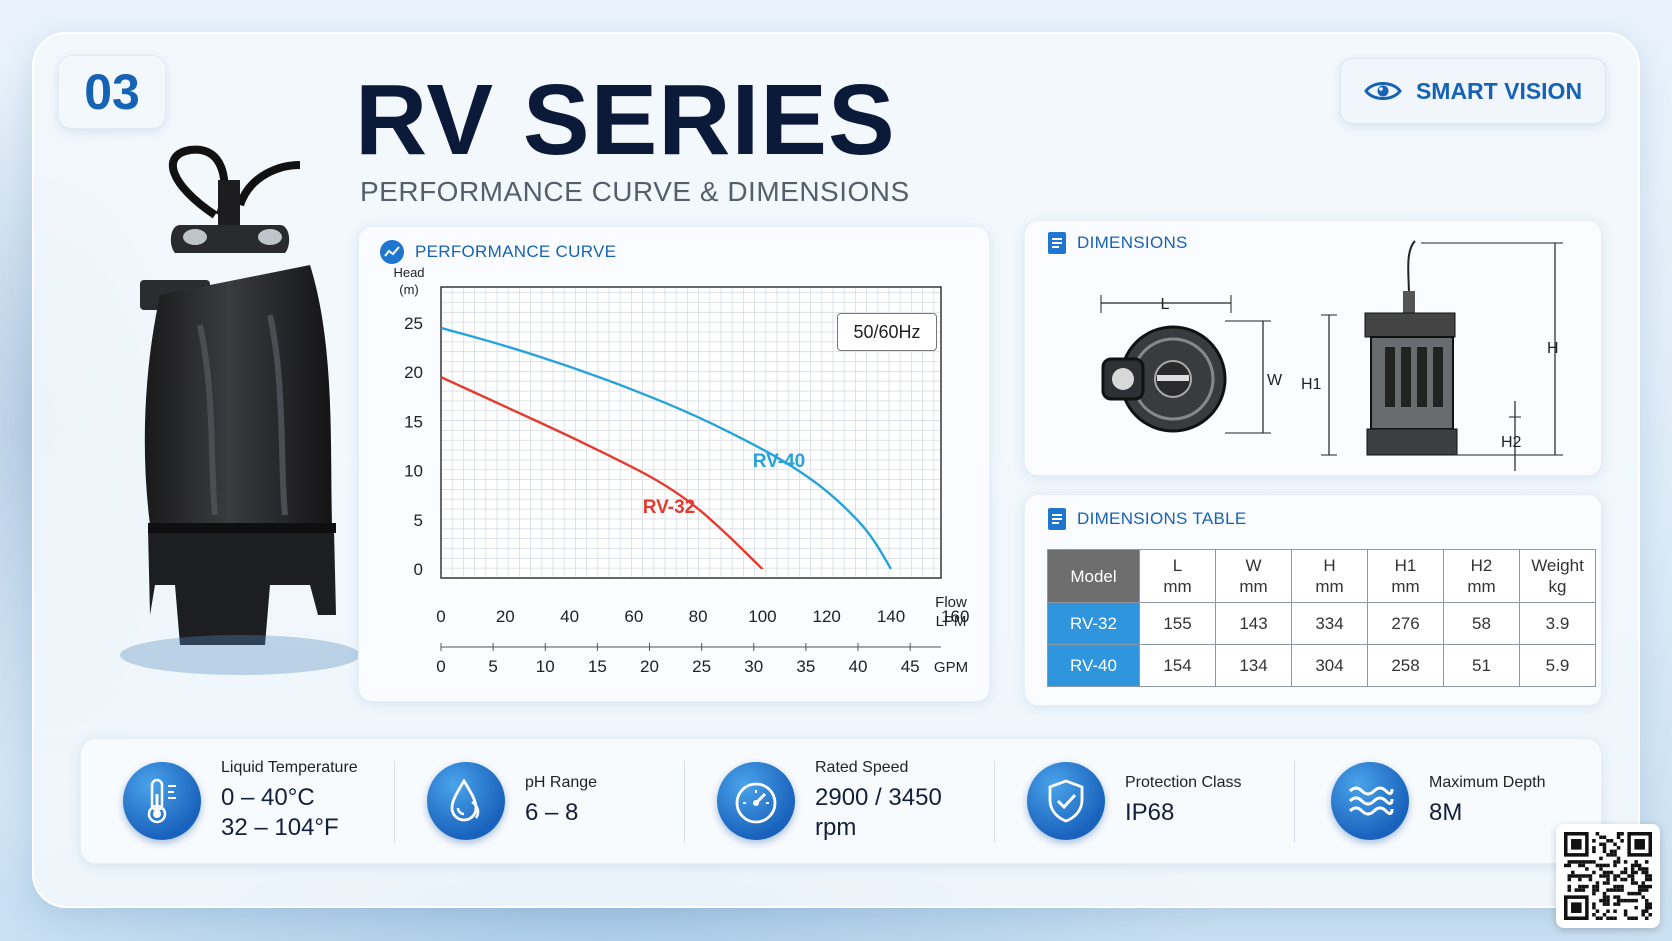 The image size is (1672, 941). I want to click on table-cell: 5.9, so click(1557, 665).